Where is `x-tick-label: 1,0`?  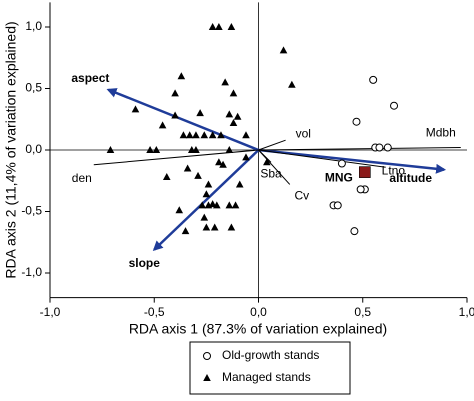 x-tick-label: 1,0 is located at coordinates (466, 312).